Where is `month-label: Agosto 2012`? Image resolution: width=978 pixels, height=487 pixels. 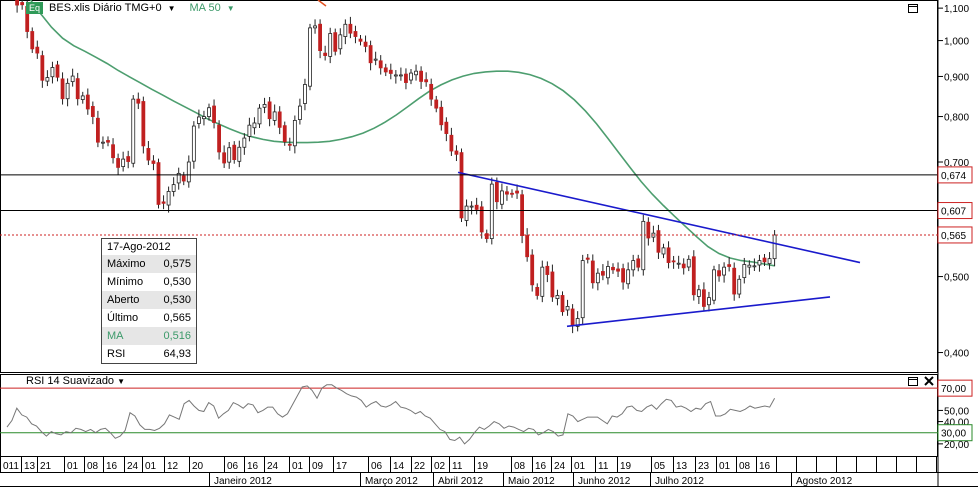
month-label: Agosto 2012 is located at coordinates (824, 481).